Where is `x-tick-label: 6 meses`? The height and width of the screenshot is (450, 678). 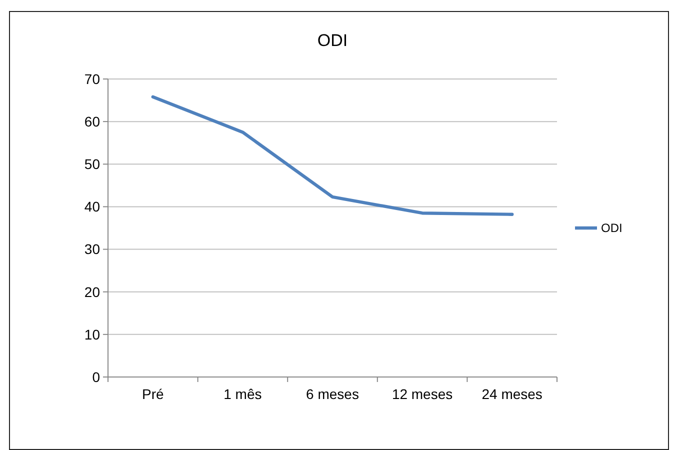 x-tick-label: 6 meses is located at coordinates (332, 394).